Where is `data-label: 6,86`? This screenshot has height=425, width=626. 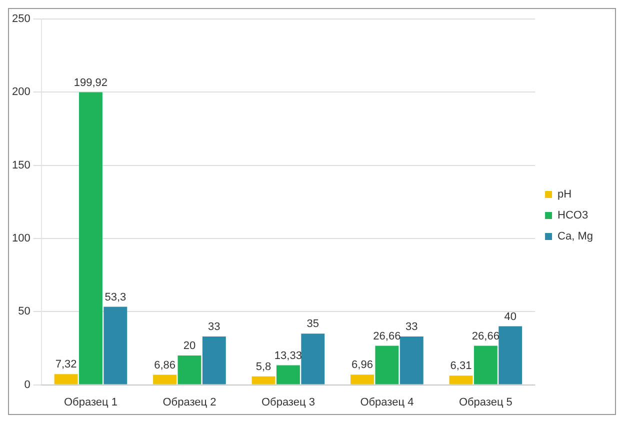
data-label: 6,86 is located at coordinates (165, 365).